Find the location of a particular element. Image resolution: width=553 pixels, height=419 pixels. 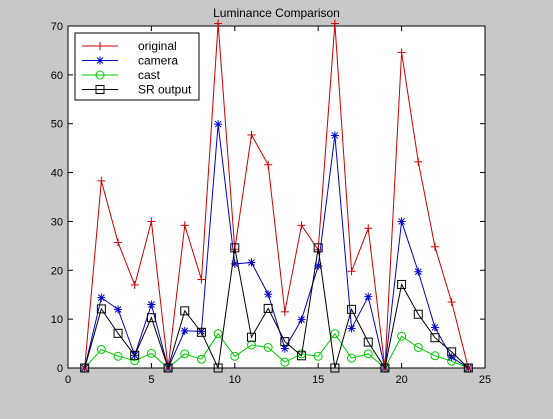

x-tick-label: 20 is located at coordinates (401, 380).